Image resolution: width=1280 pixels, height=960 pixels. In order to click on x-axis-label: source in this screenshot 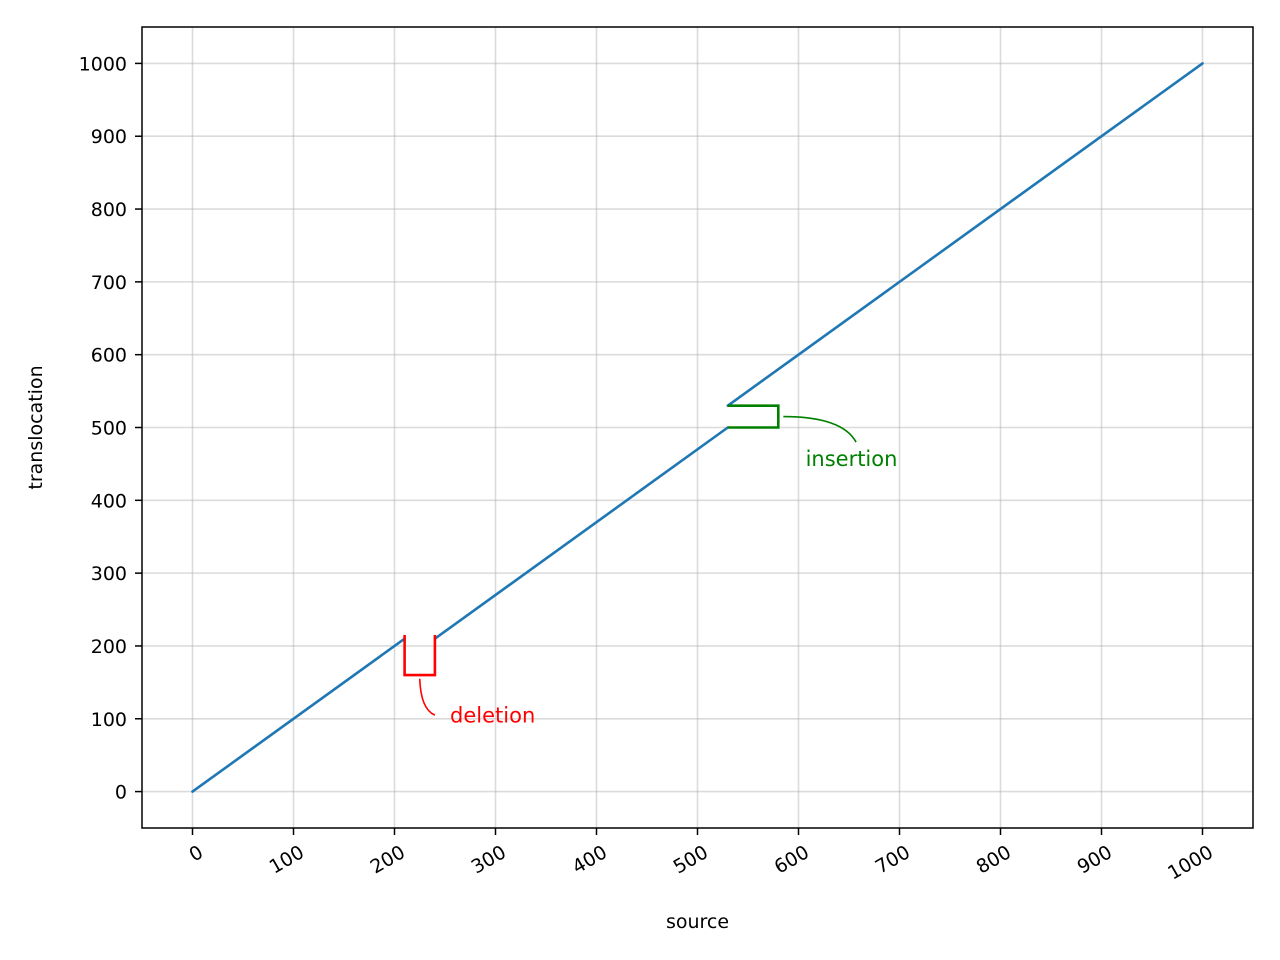, I will do `click(697, 922)`.